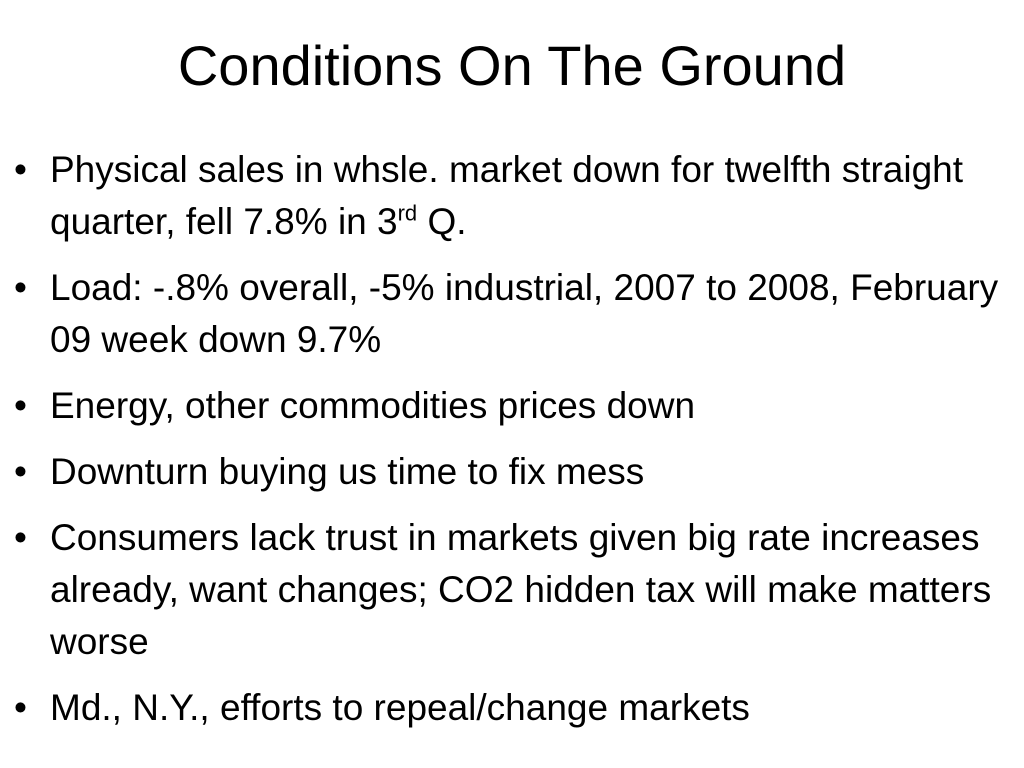 This screenshot has height=768, width=1024. I want to click on bullet-superscript: rd, so click(407, 213).